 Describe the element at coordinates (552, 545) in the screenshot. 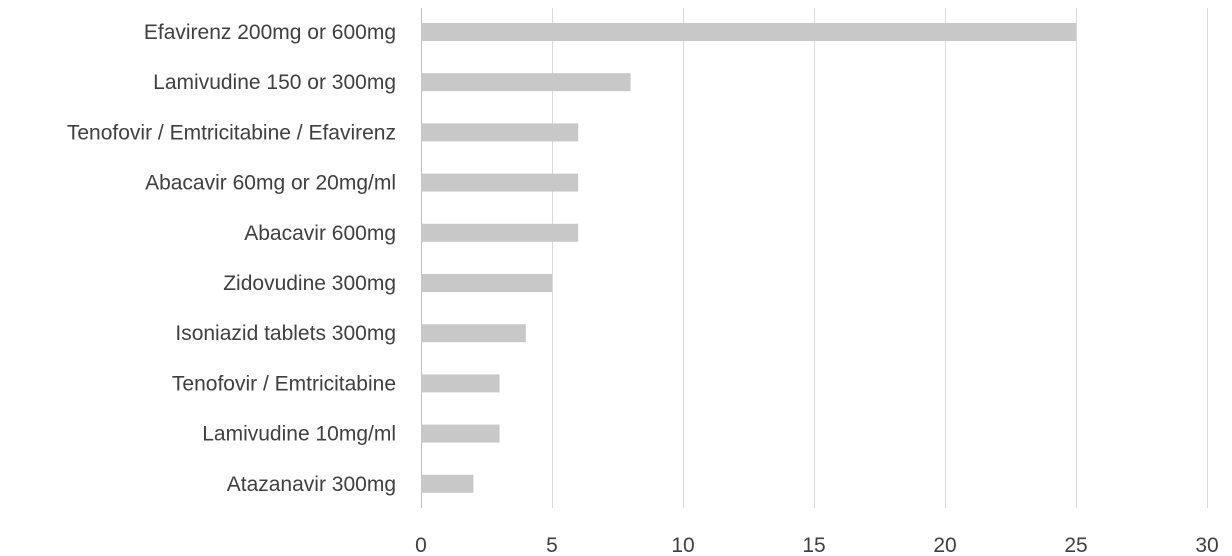

I see `x-tick-label: 5` at that location.